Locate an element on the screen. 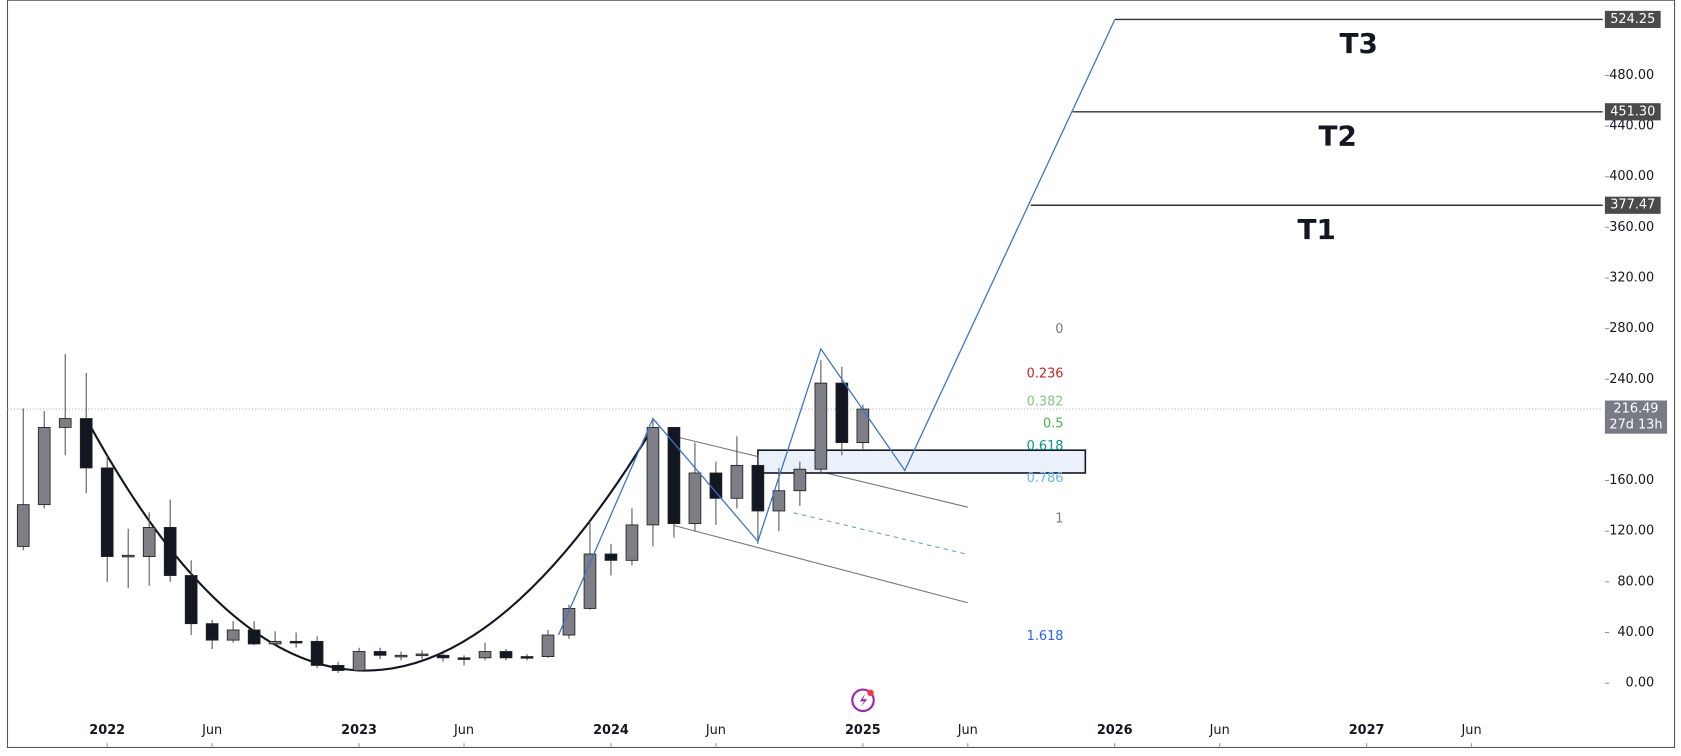 This screenshot has width=1681, height=756. target-price-label: 524.25 is located at coordinates (1632, 19).